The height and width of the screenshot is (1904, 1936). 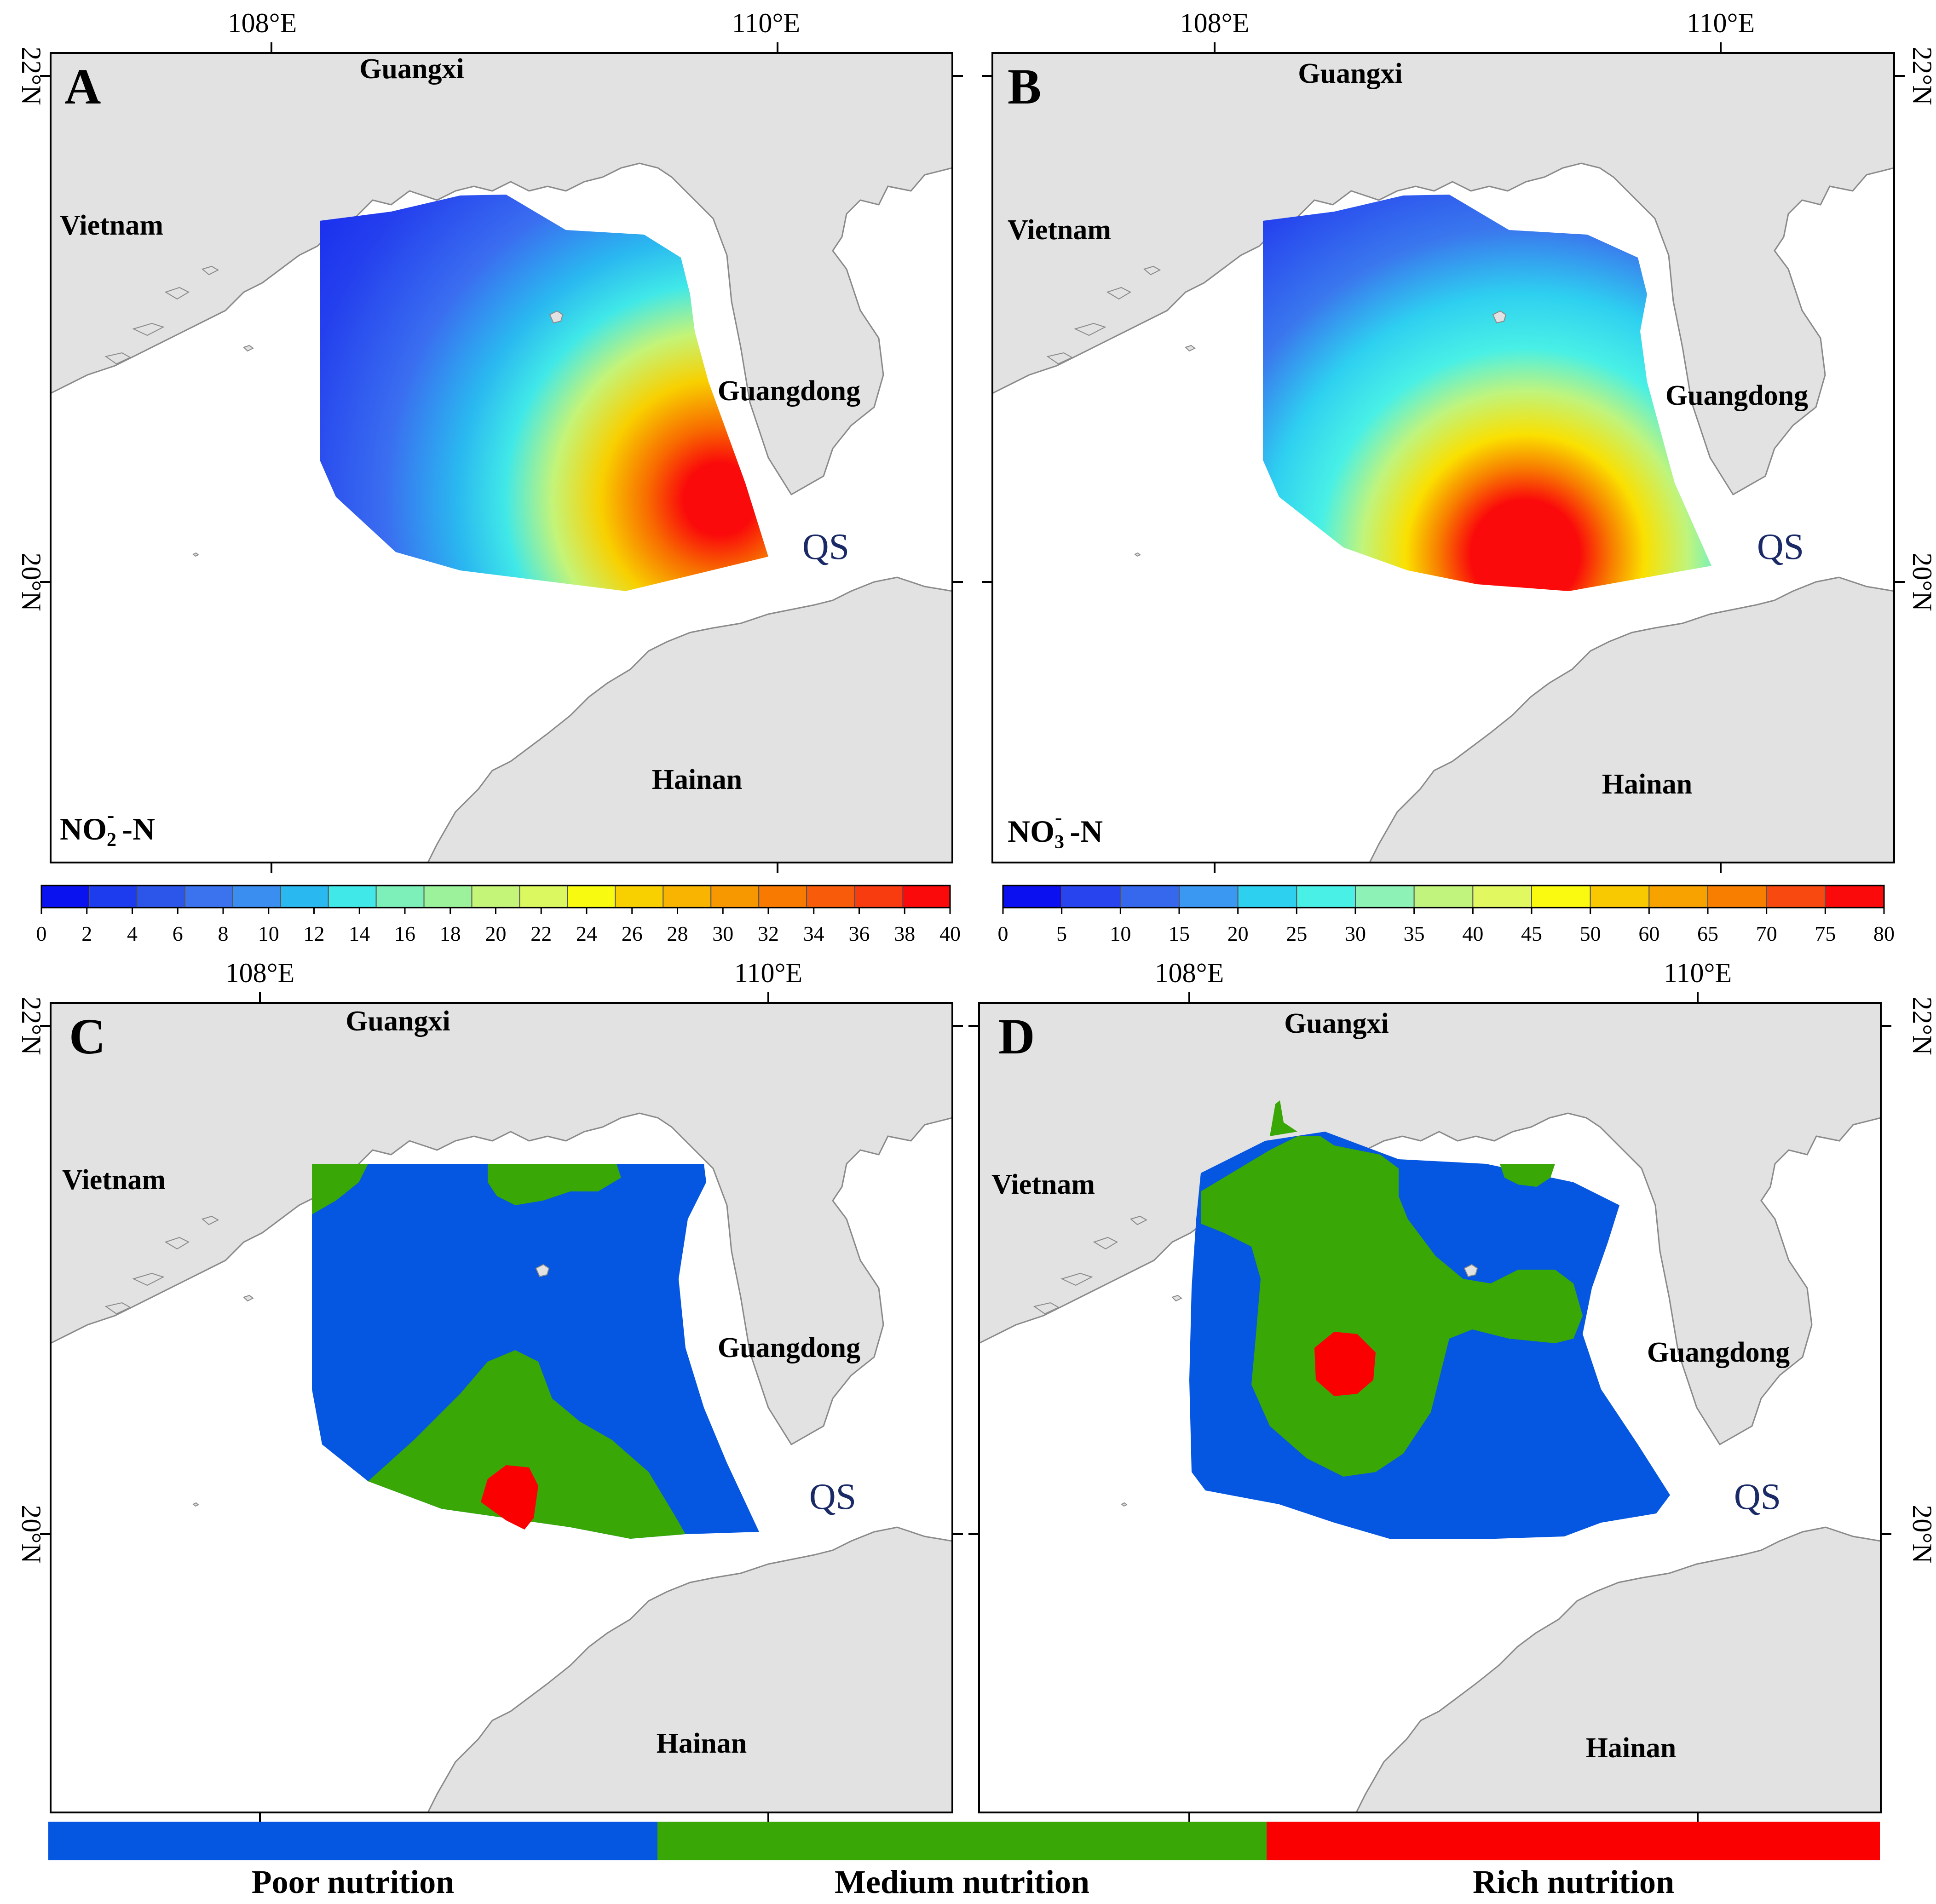 What do you see at coordinates (722, 933) in the screenshot?
I see `colorbar-a-tick-label: 30` at bounding box center [722, 933].